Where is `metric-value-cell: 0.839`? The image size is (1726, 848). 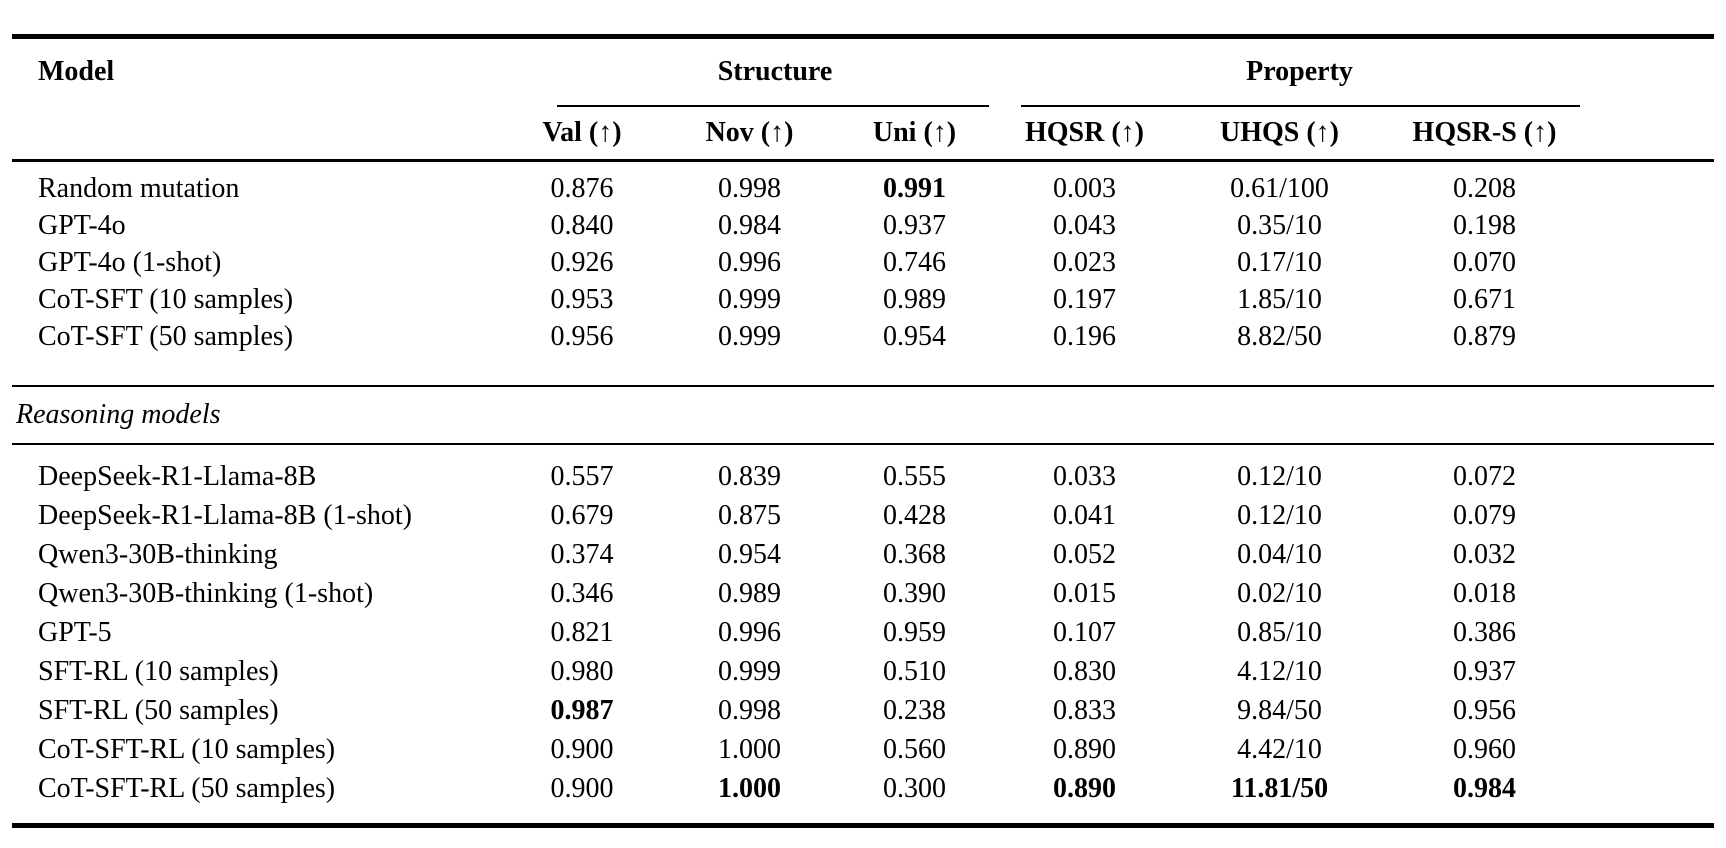
metric-value-cell: 0.839 is located at coordinates (749, 476).